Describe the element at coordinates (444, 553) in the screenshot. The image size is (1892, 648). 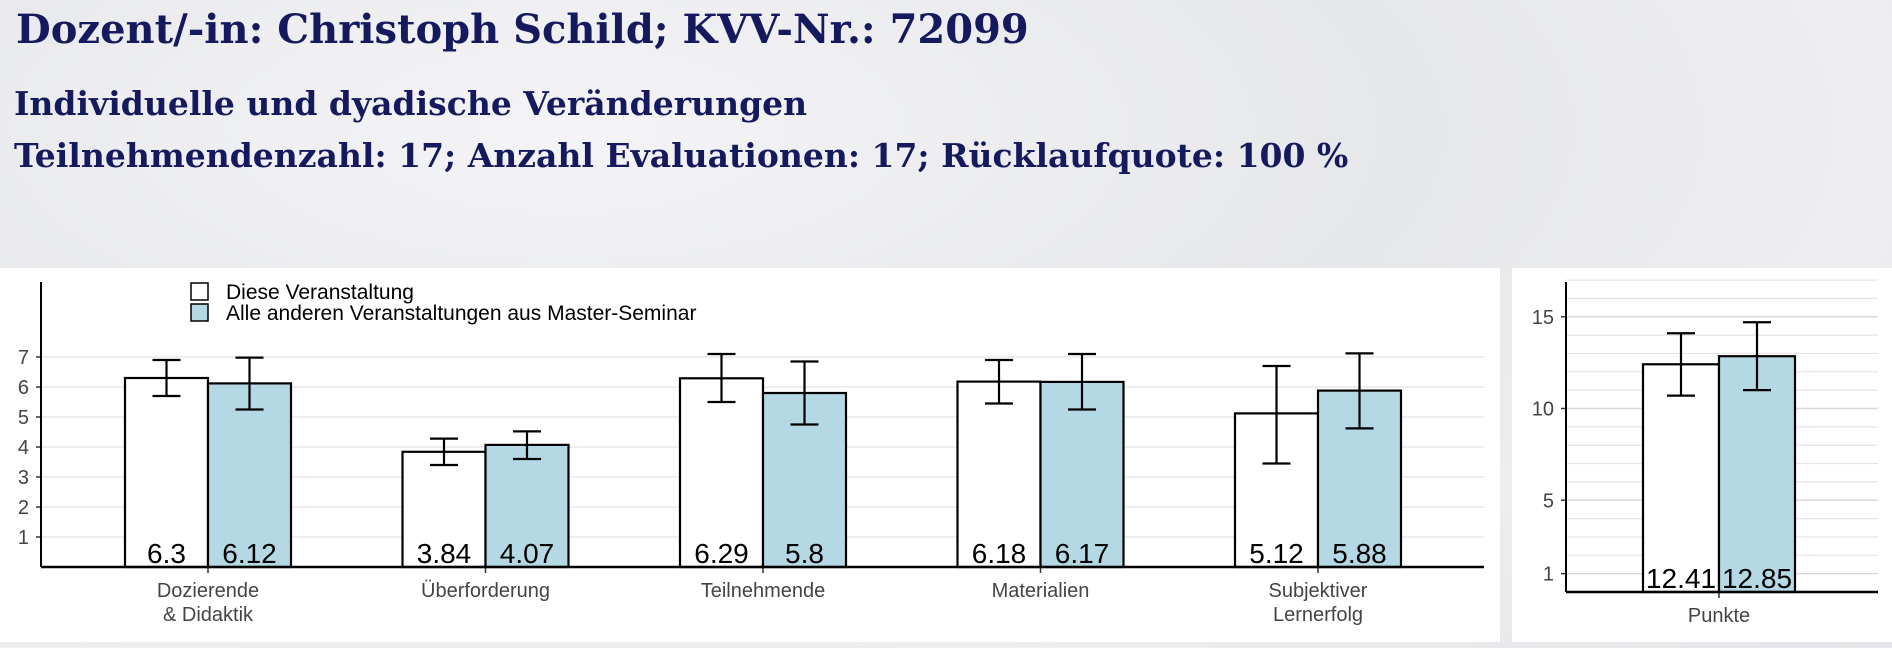
I see `bar-value-label: 3.84` at that location.